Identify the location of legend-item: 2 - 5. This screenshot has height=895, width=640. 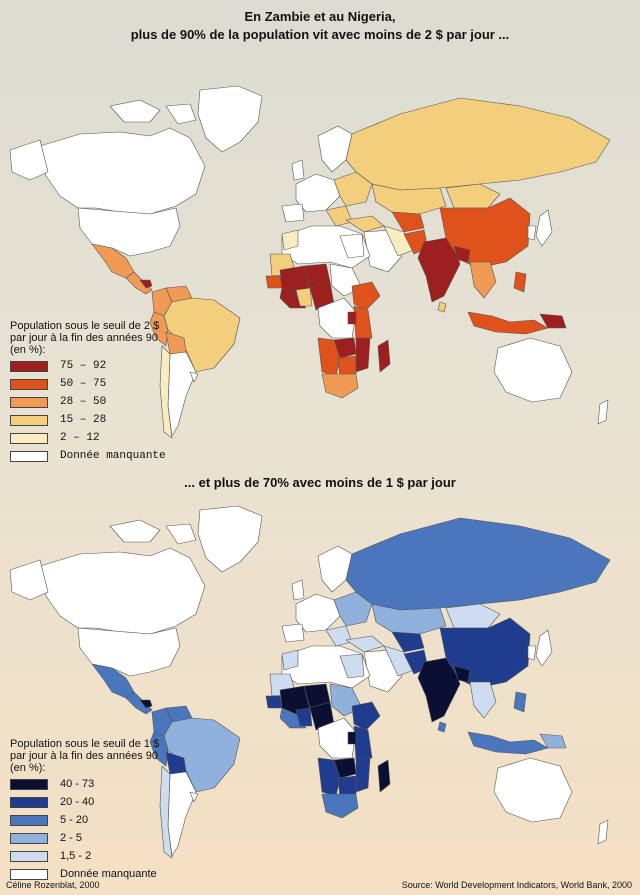
(92, 838).